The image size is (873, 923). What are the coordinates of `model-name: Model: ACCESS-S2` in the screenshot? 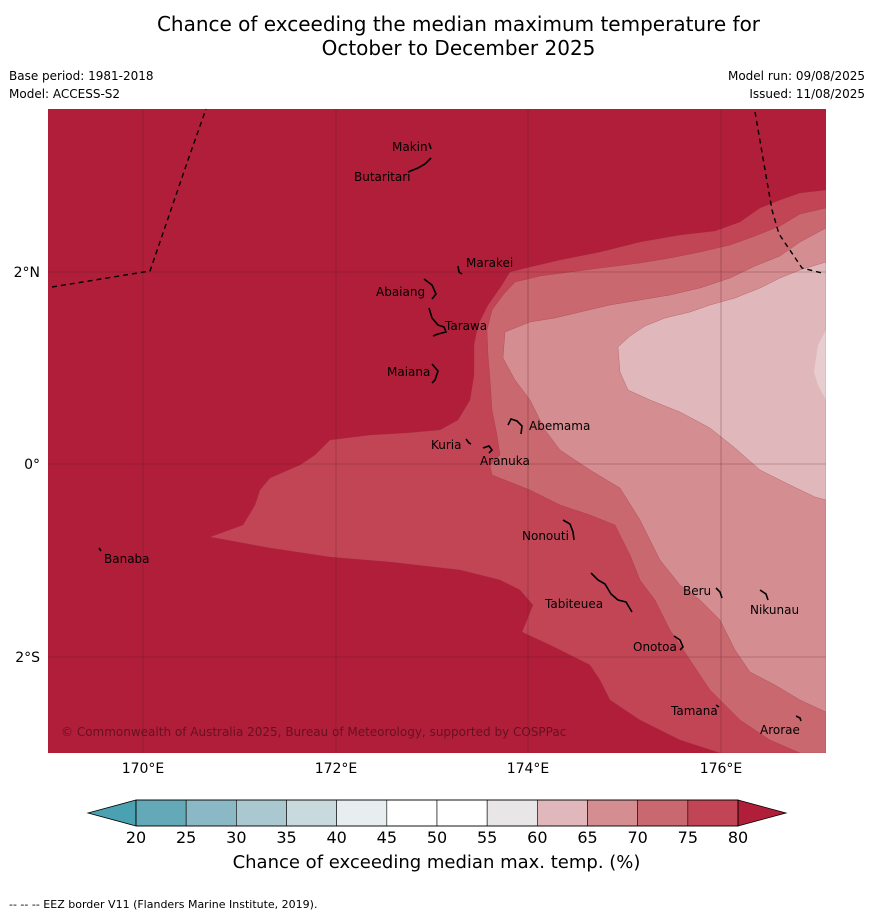 It's located at (65, 94).